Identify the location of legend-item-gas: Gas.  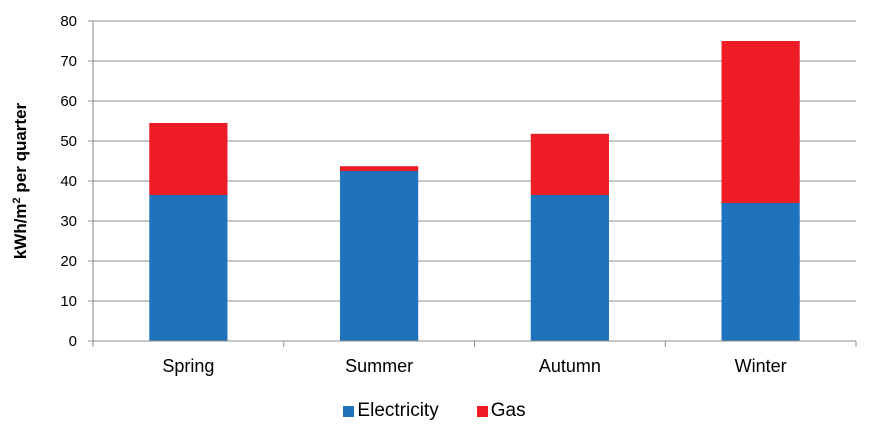
(501, 411).